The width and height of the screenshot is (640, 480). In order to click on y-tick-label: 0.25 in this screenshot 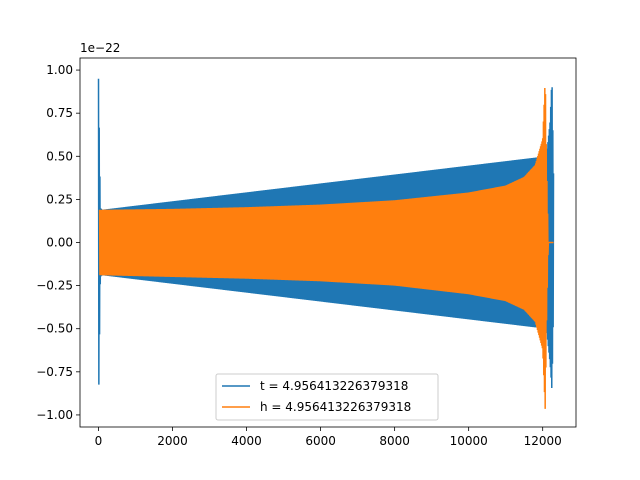, I will do `click(59, 199)`.